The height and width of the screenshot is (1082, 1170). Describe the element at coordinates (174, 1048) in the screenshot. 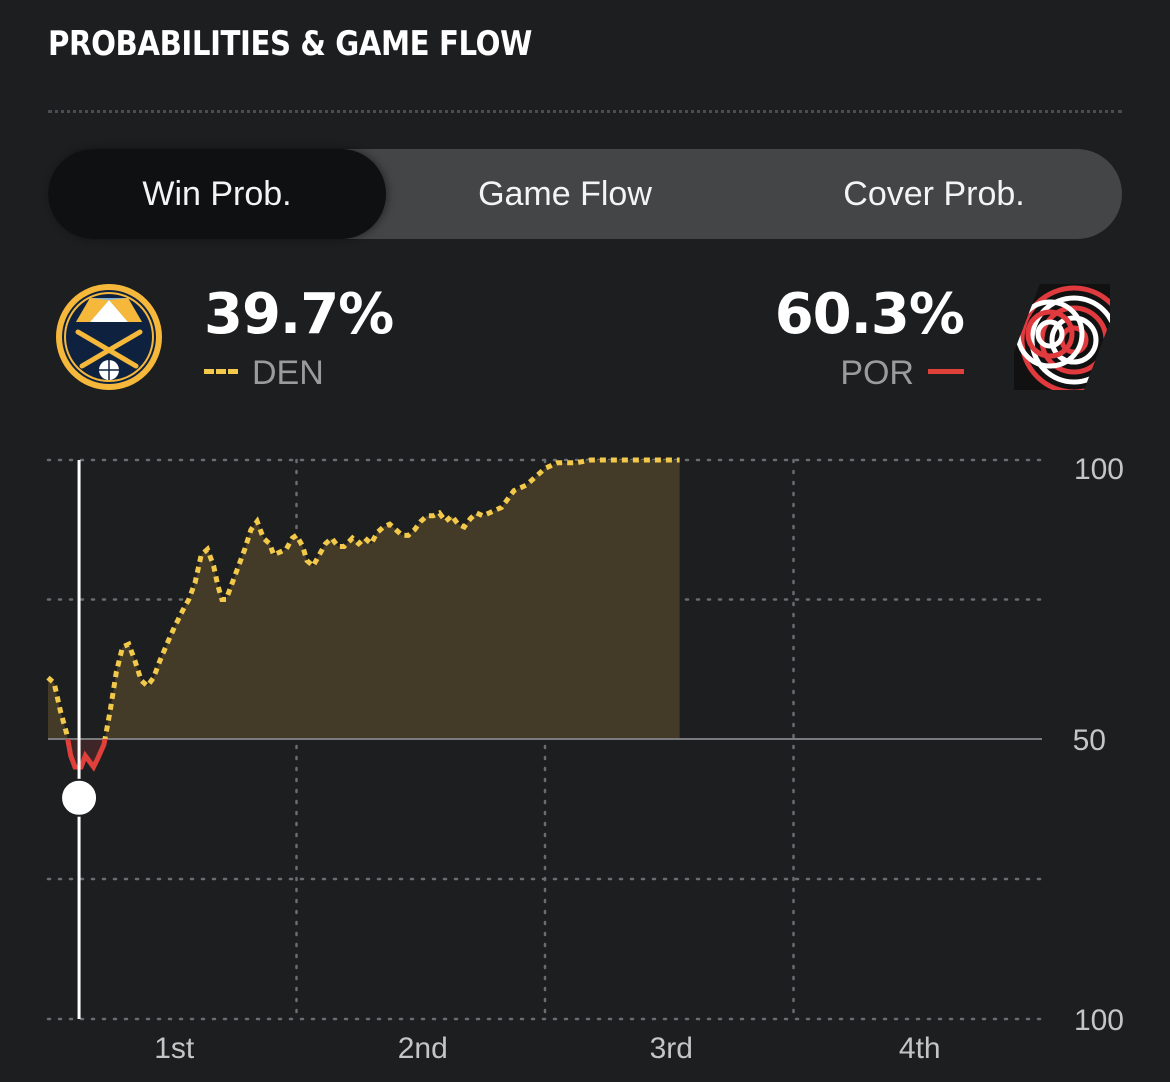

I see `quarter-label-1st: 1st` at that location.